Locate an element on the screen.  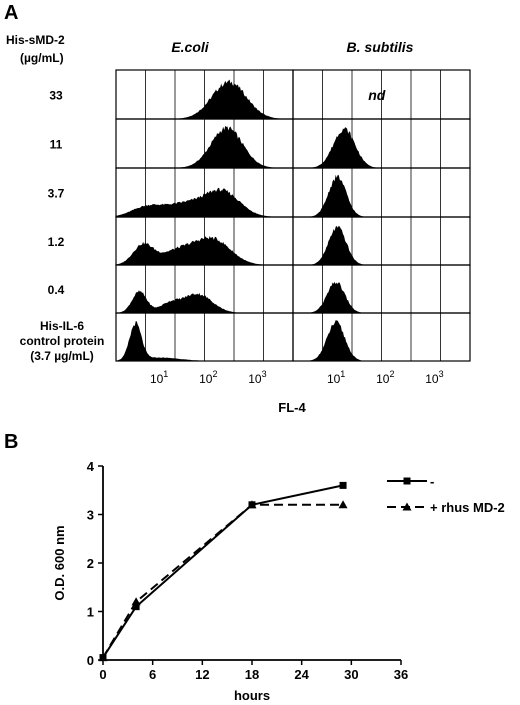
x-tick-label: 18 is located at coordinates (252, 674).